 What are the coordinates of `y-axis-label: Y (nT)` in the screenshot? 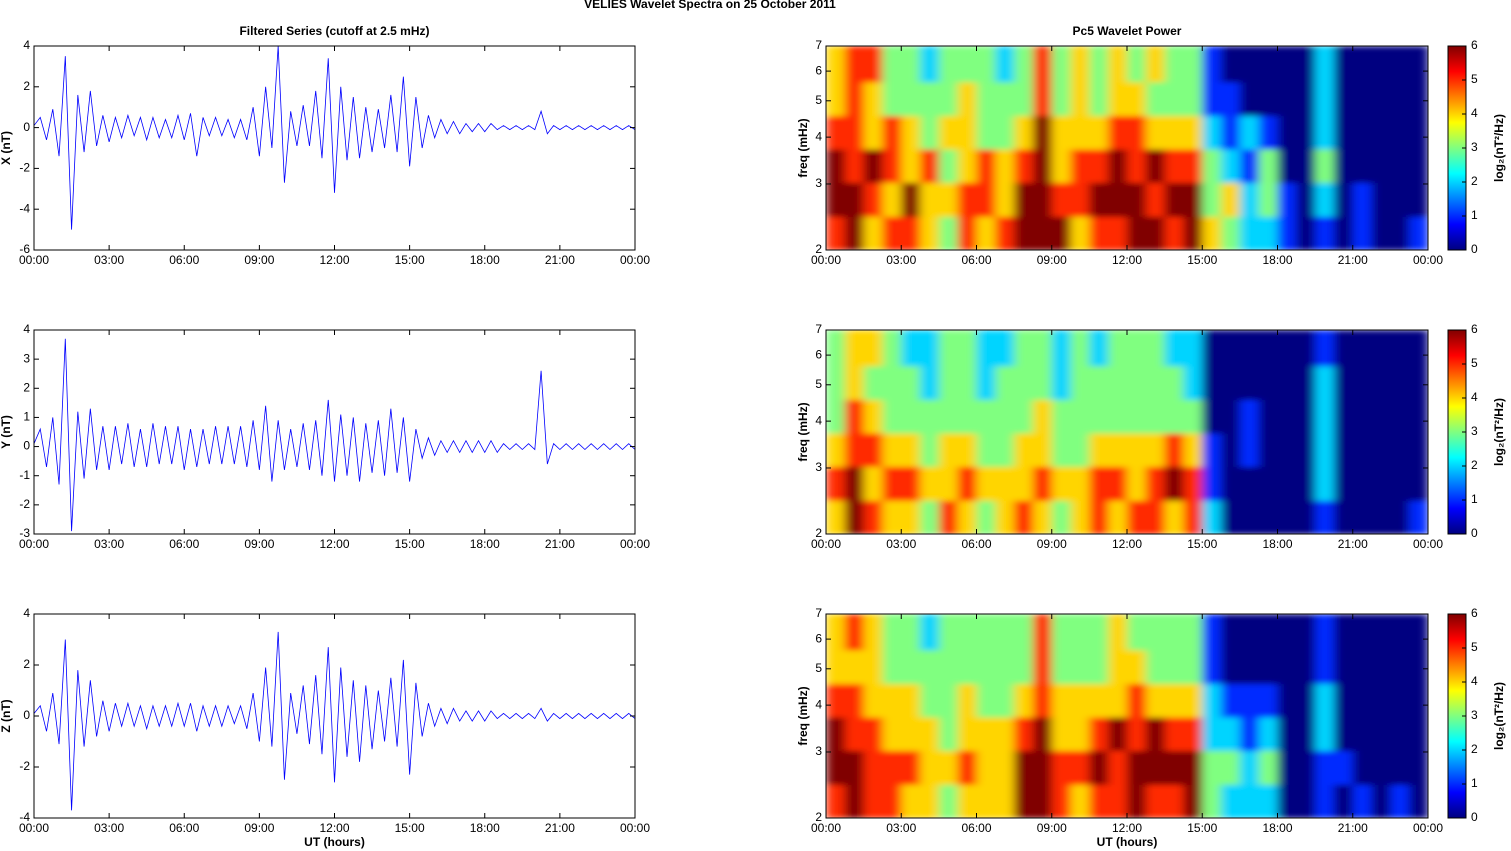 It's located at (6, 432).